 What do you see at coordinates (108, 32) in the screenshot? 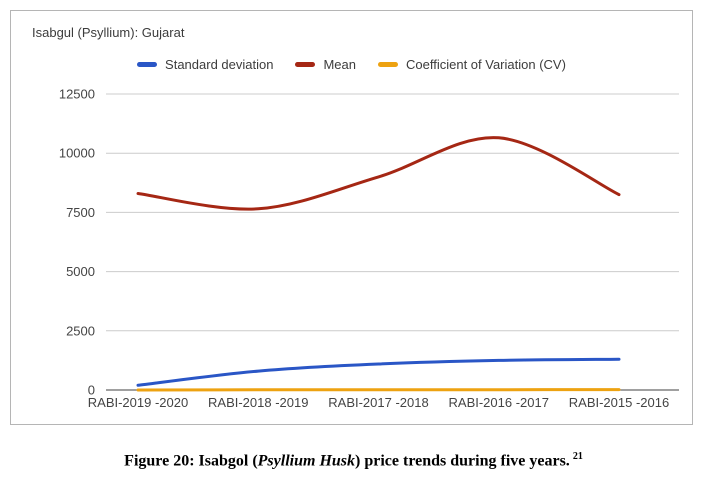
I see `chart-title: Isabgul (Psyllium): Gujarat` at bounding box center [108, 32].